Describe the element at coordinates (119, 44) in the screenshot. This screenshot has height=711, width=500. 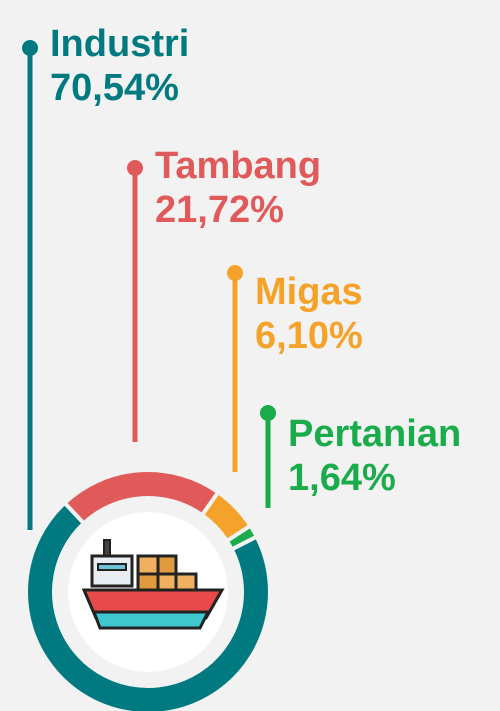
I see `category-label: Industri` at that location.